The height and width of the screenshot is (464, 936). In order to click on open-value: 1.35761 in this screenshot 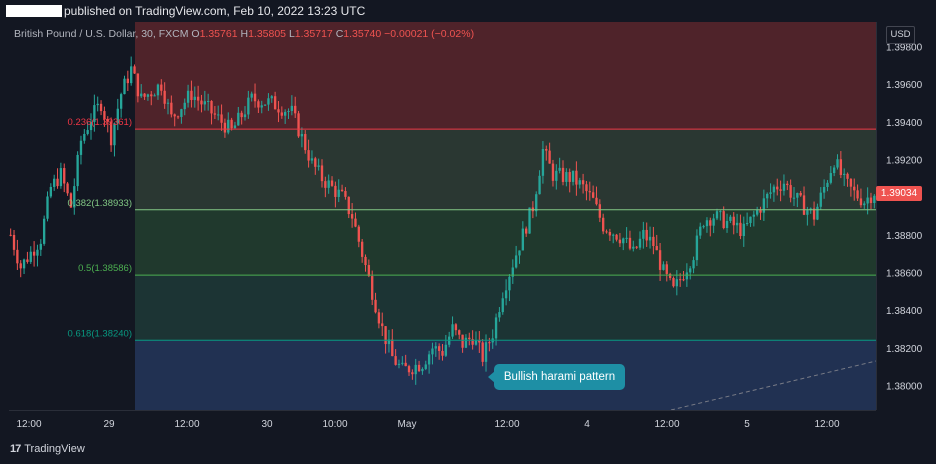, I will do `click(218, 34)`.